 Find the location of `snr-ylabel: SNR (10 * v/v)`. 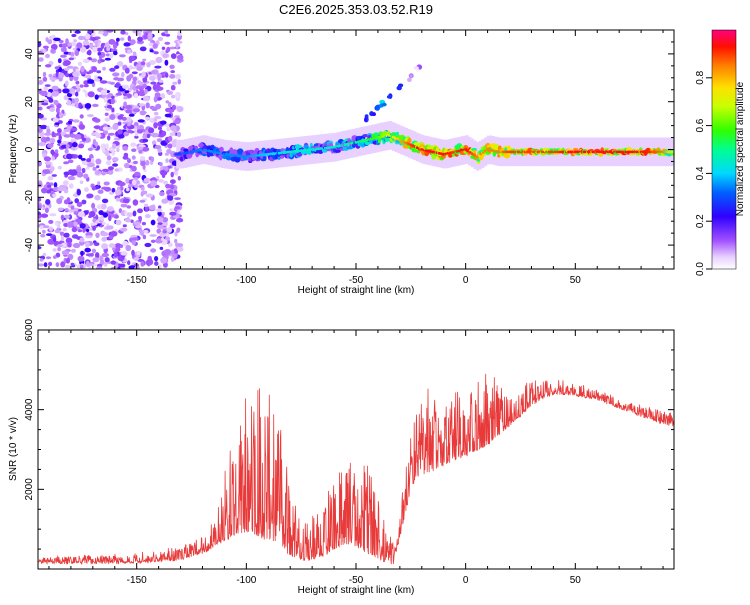

snr-ylabel: SNR (10 * v/v) is located at coordinates (13, 449).